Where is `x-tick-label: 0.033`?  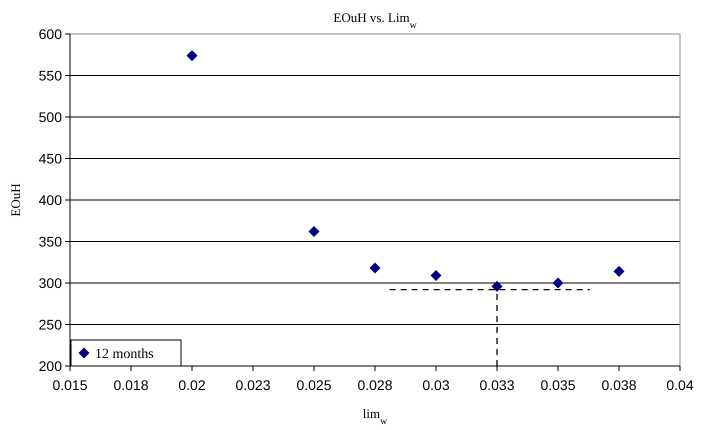
x-tick-label: 0.033 is located at coordinates (497, 385).